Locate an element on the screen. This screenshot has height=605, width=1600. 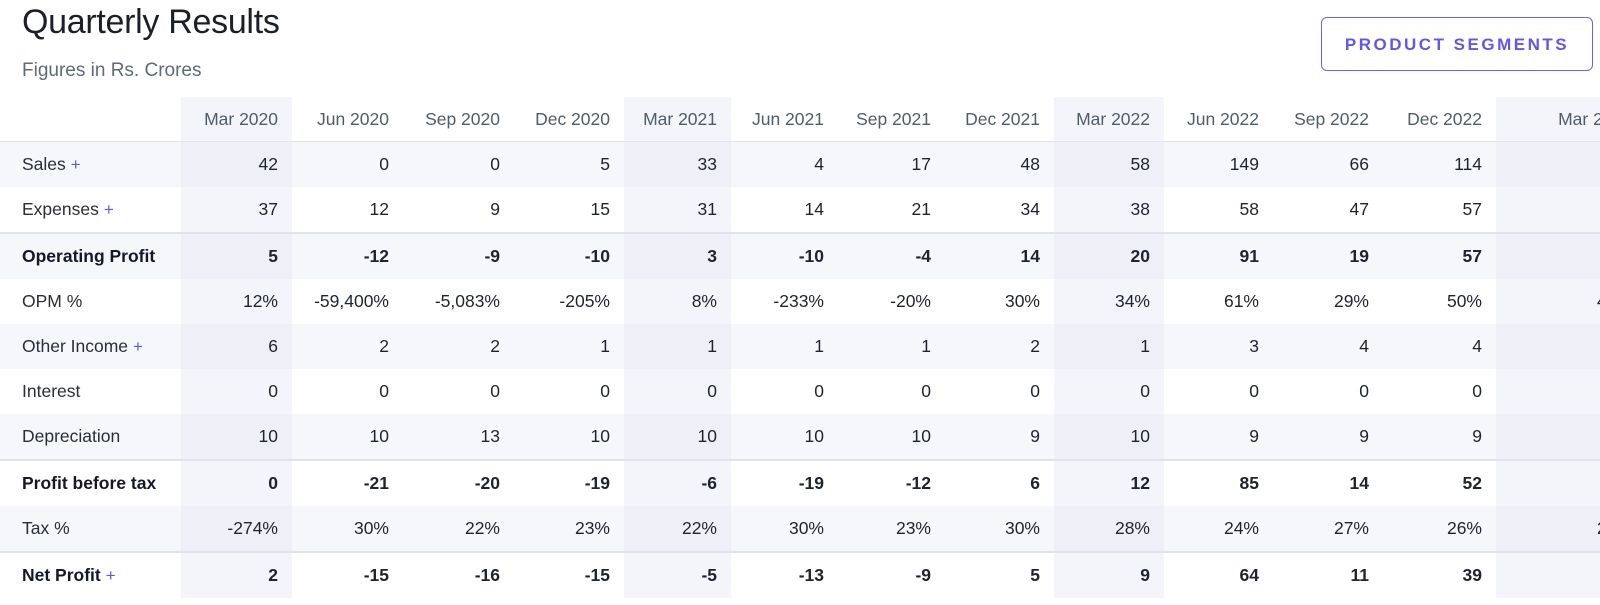
table-cell: 12% is located at coordinates (236, 301).